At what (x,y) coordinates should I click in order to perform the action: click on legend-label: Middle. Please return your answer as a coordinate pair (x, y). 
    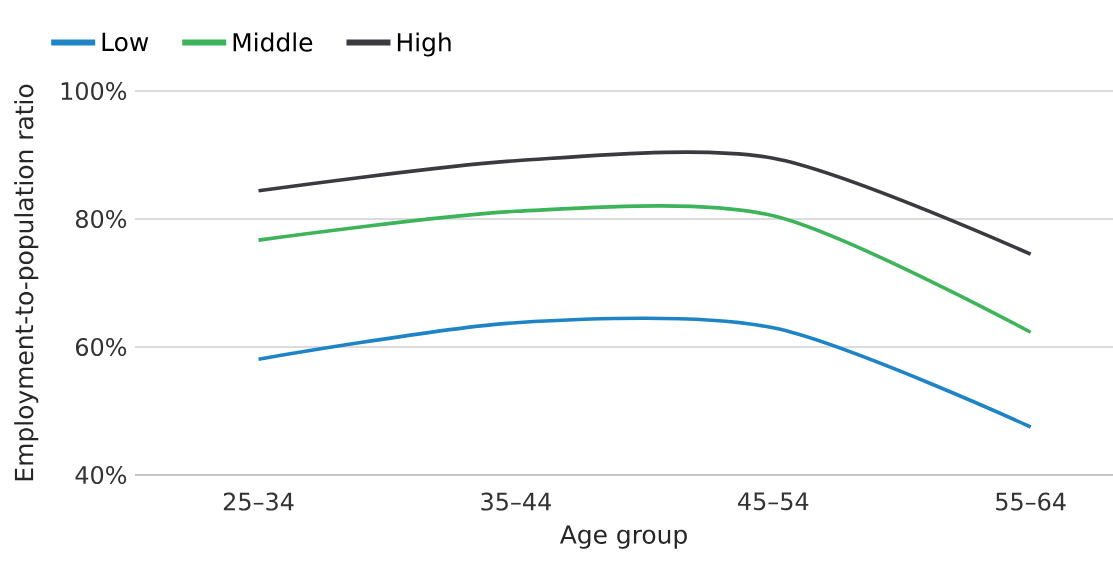
    Looking at the image, I should click on (273, 42).